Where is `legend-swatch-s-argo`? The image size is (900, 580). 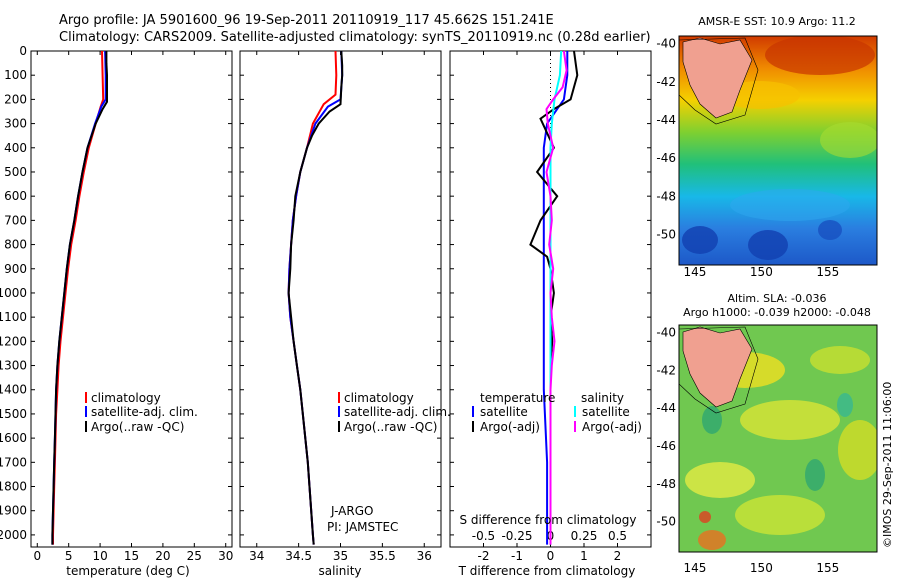 legend-swatch-s-argo is located at coordinates (575, 426).